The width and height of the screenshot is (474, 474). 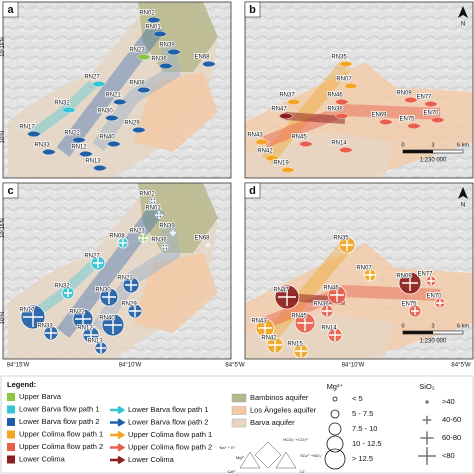 What do you see at coordinates (404, 94) in the screenshot?
I see `station-label: RN09` at bounding box center [404, 94].